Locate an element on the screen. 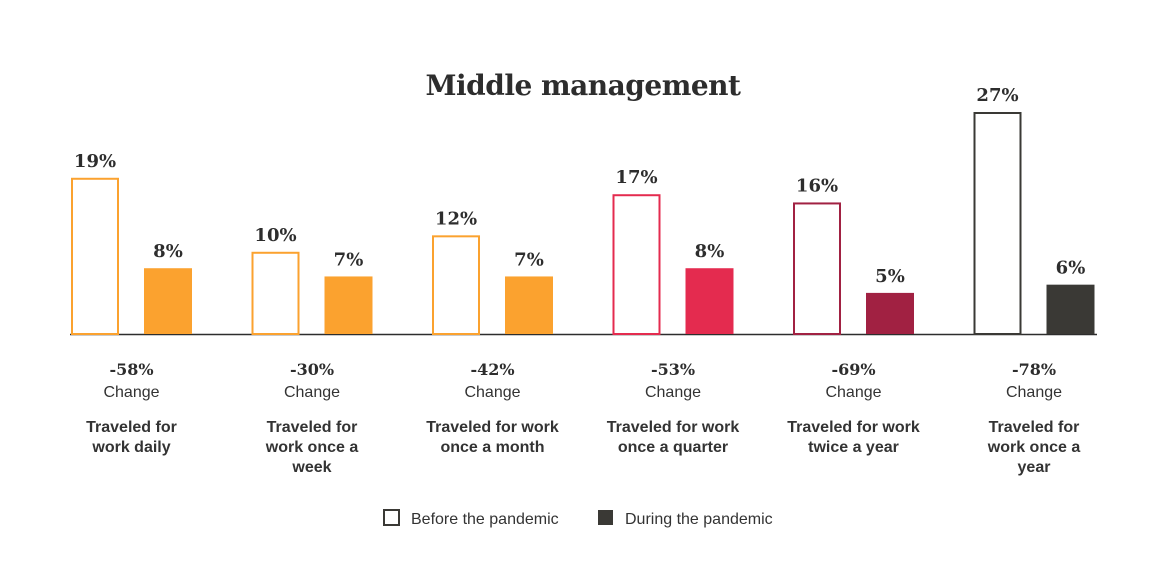 This screenshot has height=583, width=1167. legend-swatch-during is located at coordinates (605, 517).